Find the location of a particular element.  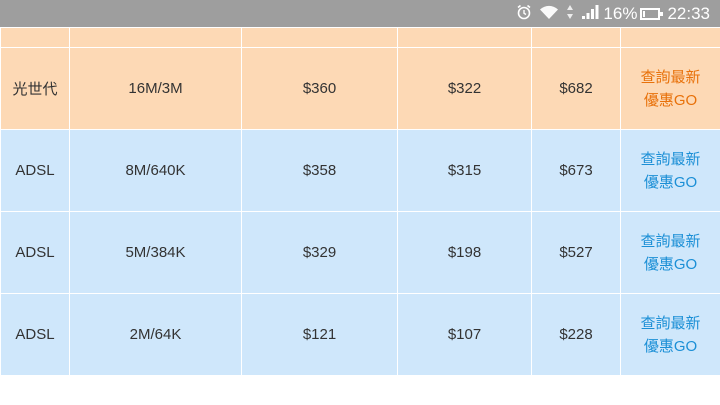

plan-speed: 8M/640K is located at coordinates (155, 170).